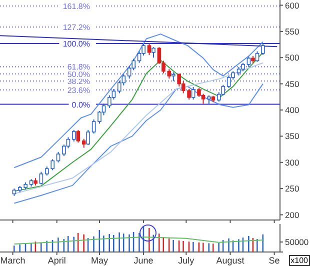  What do you see at coordinates (230, 260) in the screenshot?
I see `x-tick-label: August` at bounding box center [230, 260].